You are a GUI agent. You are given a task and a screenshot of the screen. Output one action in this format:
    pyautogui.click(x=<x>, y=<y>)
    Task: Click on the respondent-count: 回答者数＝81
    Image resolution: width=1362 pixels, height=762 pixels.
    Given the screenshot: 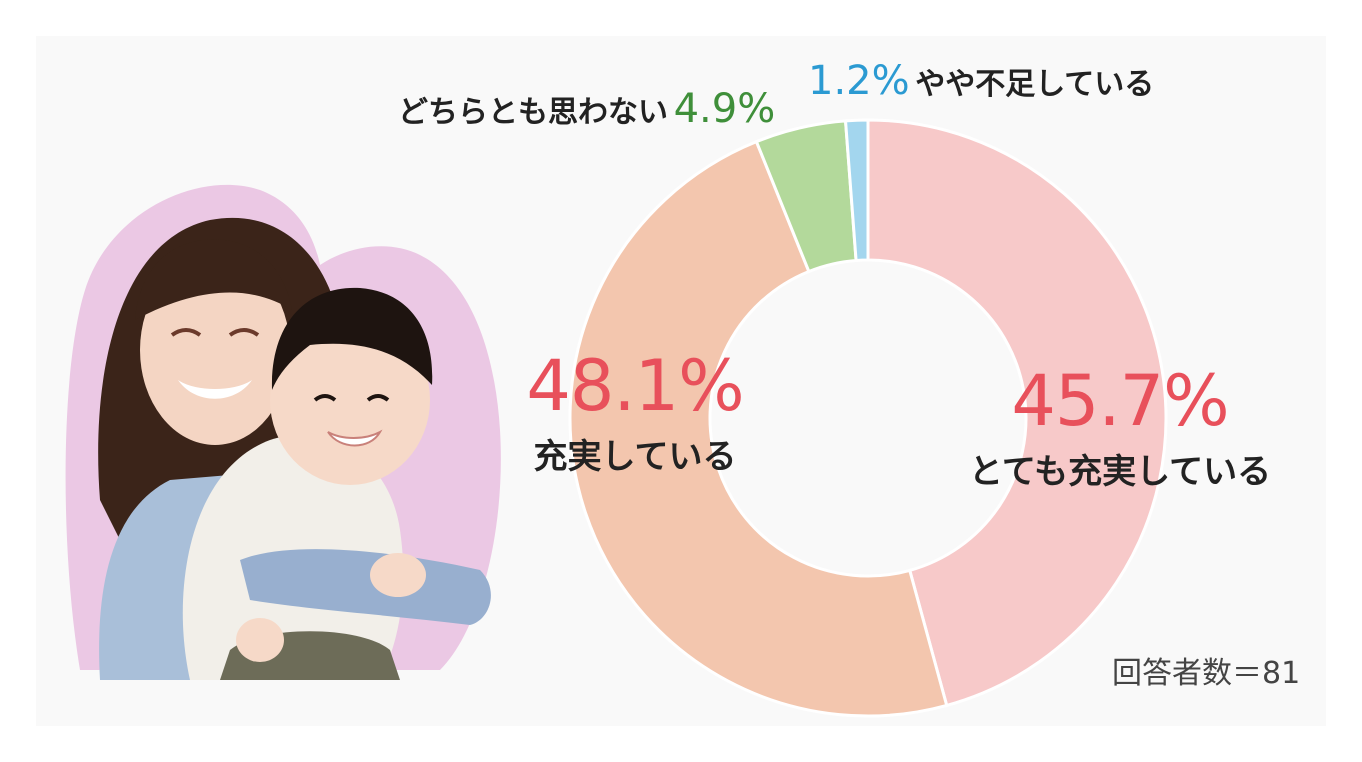 What is the action you would take?
    pyautogui.click(x=1206, y=673)
    